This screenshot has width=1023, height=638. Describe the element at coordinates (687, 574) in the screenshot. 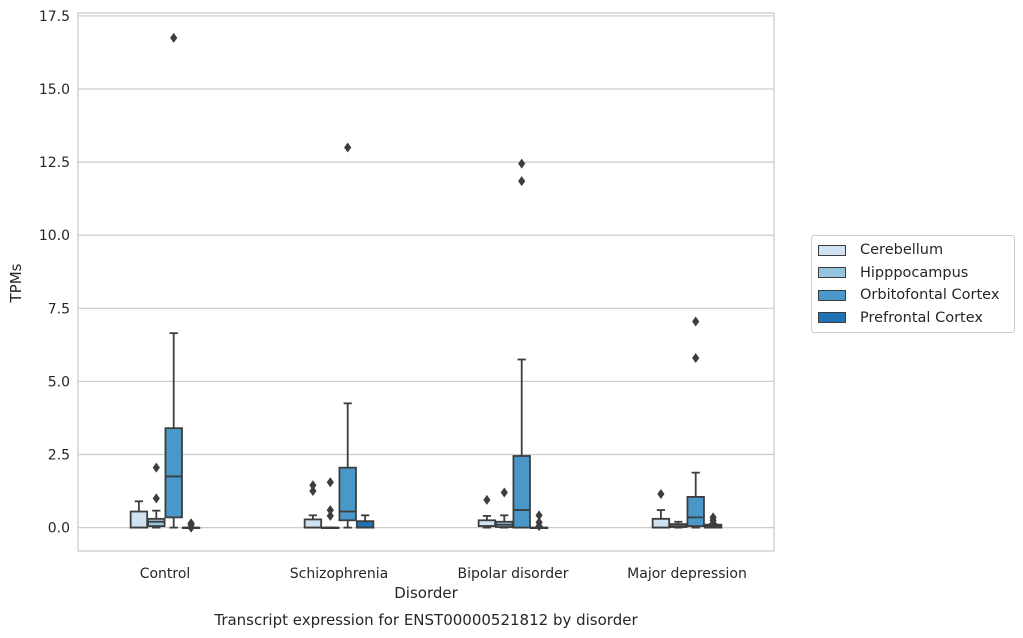

I see `x-tick-label: Major depression` at that location.